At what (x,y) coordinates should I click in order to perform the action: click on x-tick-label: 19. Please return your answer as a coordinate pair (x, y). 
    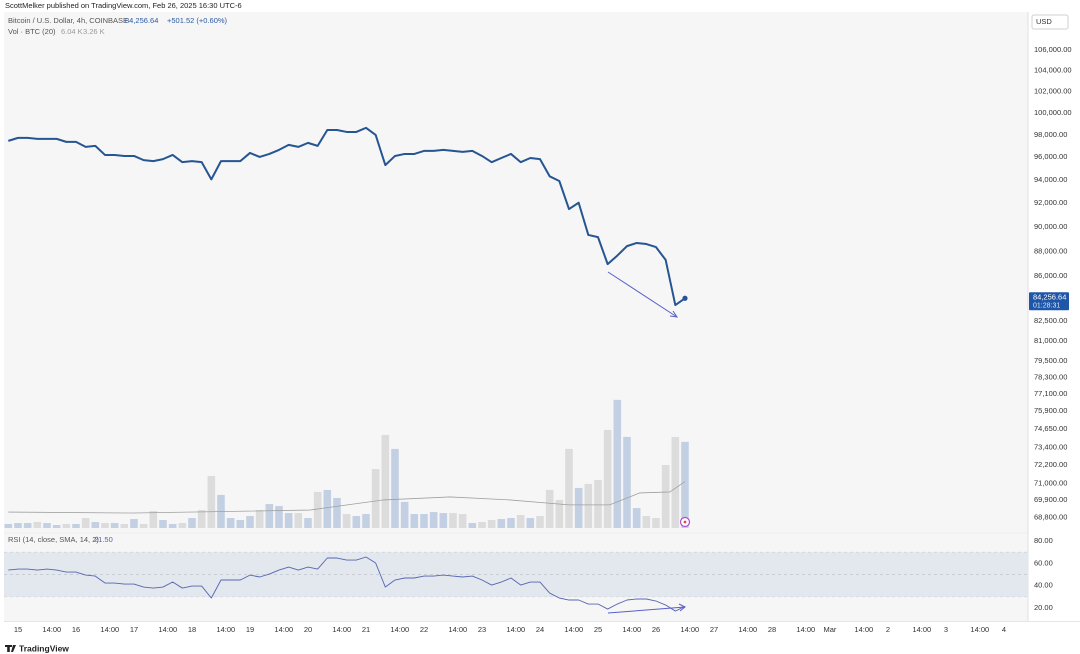
    Looking at the image, I should click on (250, 629).